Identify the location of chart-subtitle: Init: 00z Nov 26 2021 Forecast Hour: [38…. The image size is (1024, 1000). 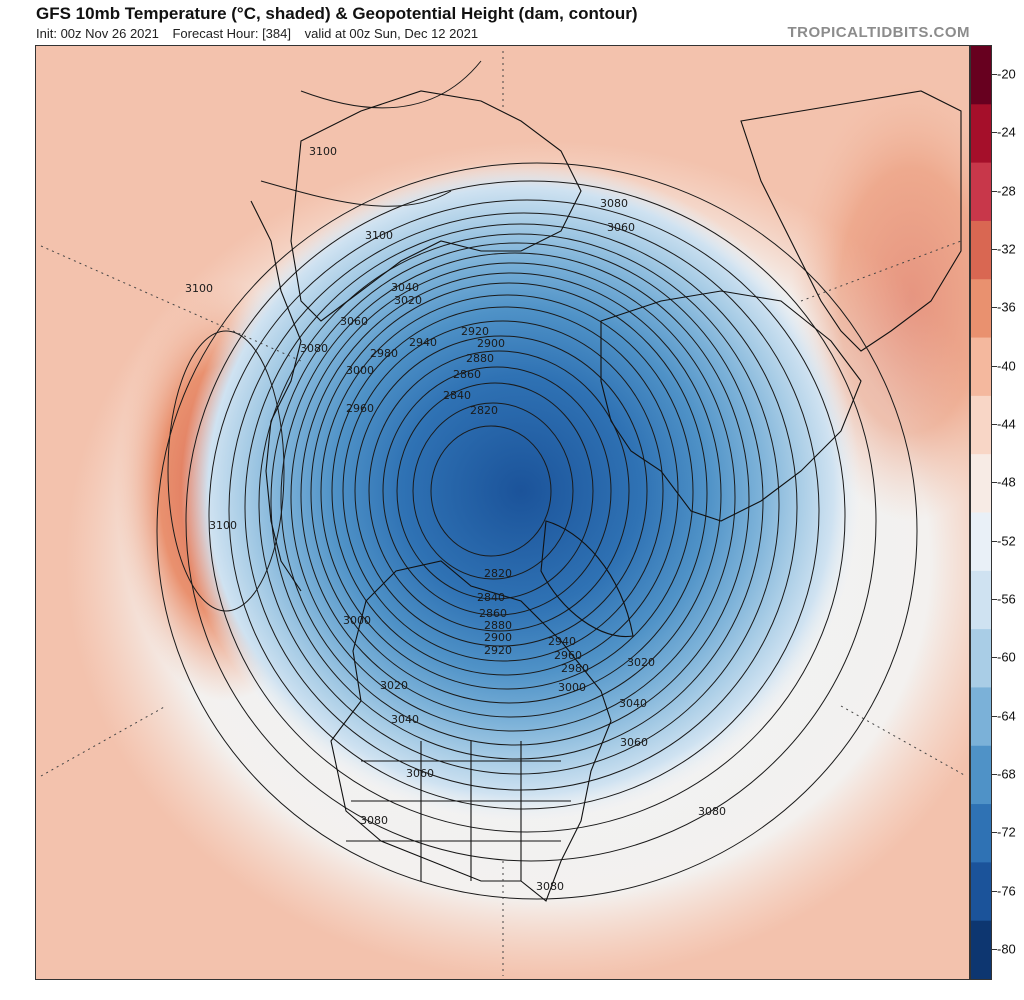
(262, 33).